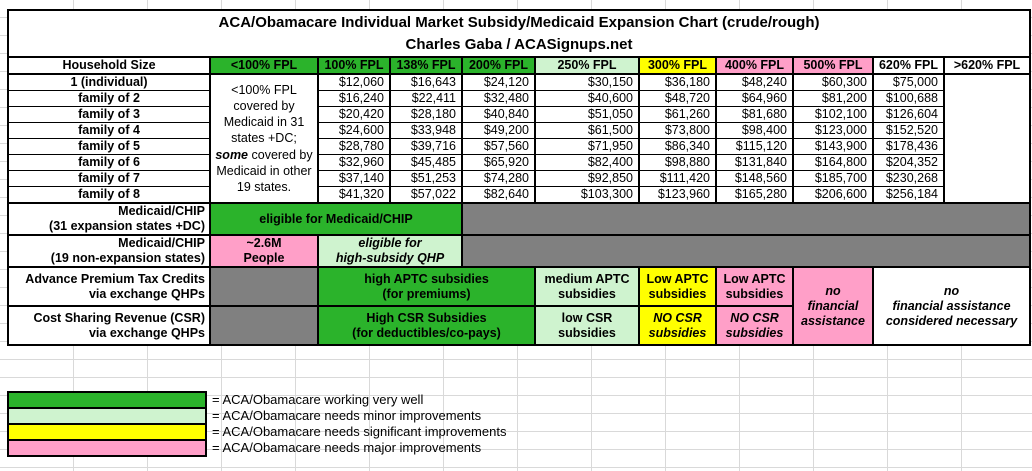 The width and height of the screenshot is (1032, 471). What do you see at coordinates (426, 178) in the screenshot?
I see `income-value-cell: $51,253` at bounding box center [426, 178].